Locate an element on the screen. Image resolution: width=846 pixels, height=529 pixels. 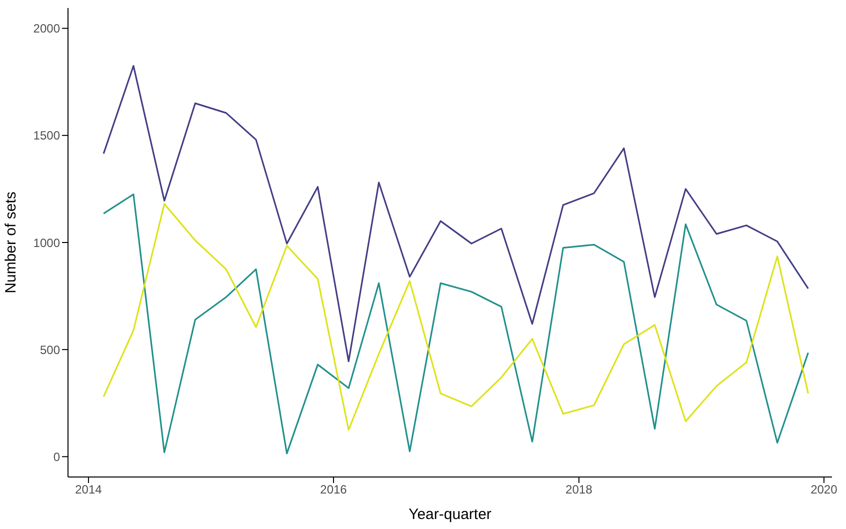
y-tick-label: 500 is located at coordinates (50, 349).